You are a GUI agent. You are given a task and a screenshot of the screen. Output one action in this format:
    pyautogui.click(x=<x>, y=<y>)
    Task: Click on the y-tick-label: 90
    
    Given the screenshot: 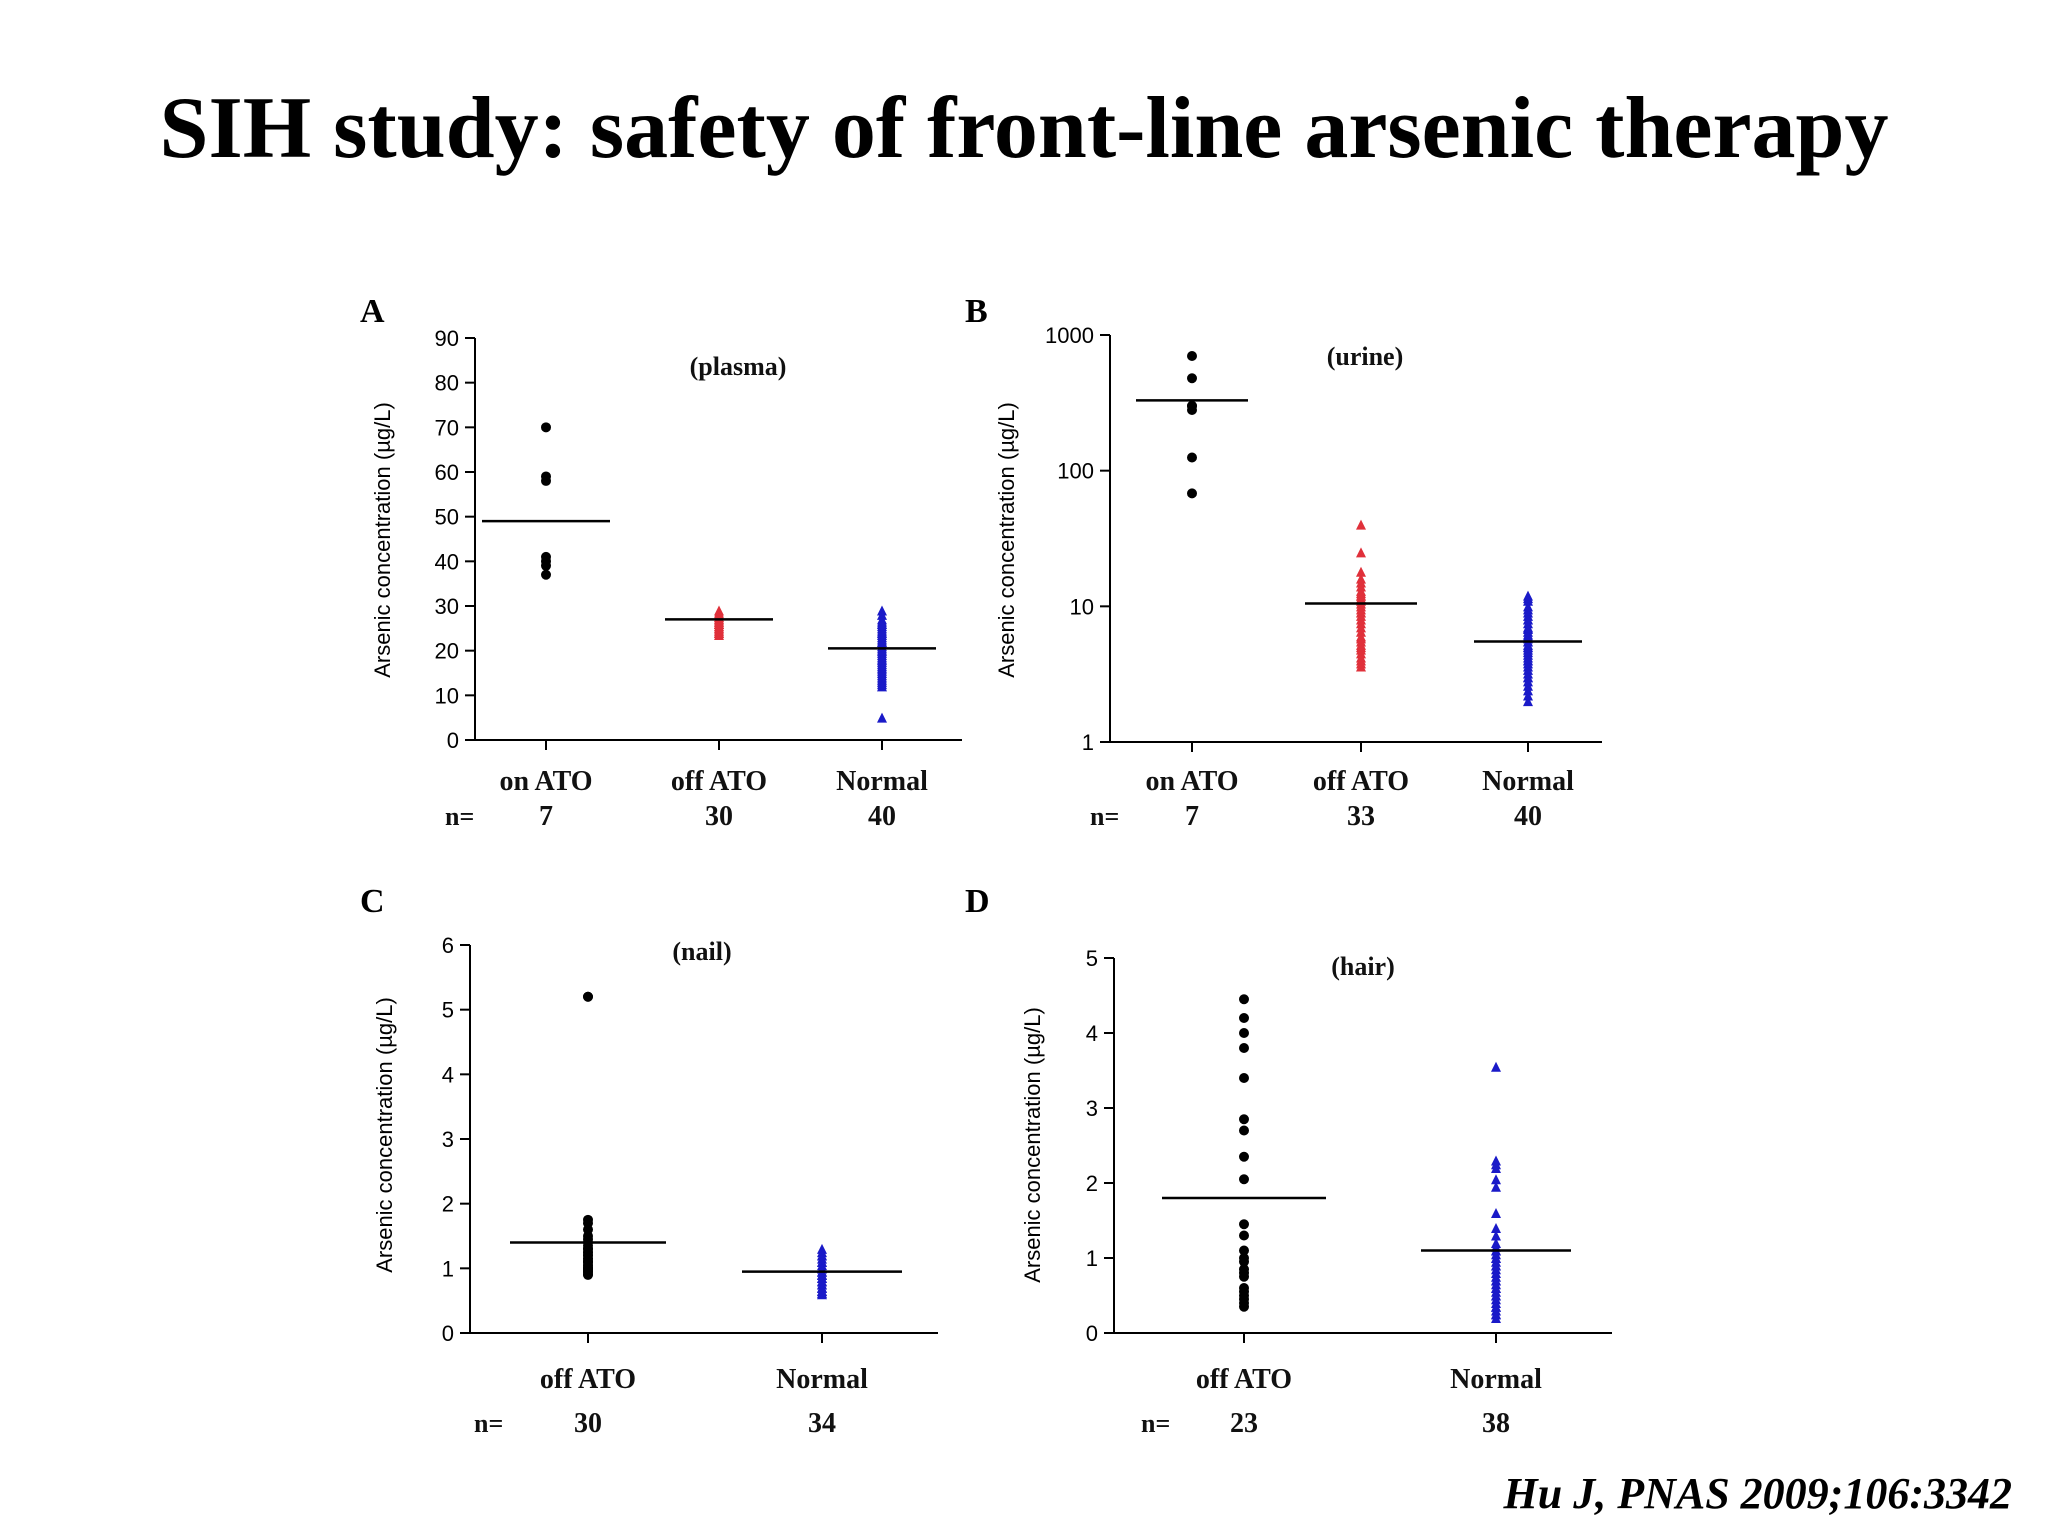 What is the action you would take?
    pyautogui.click(x=447, y=338)
    